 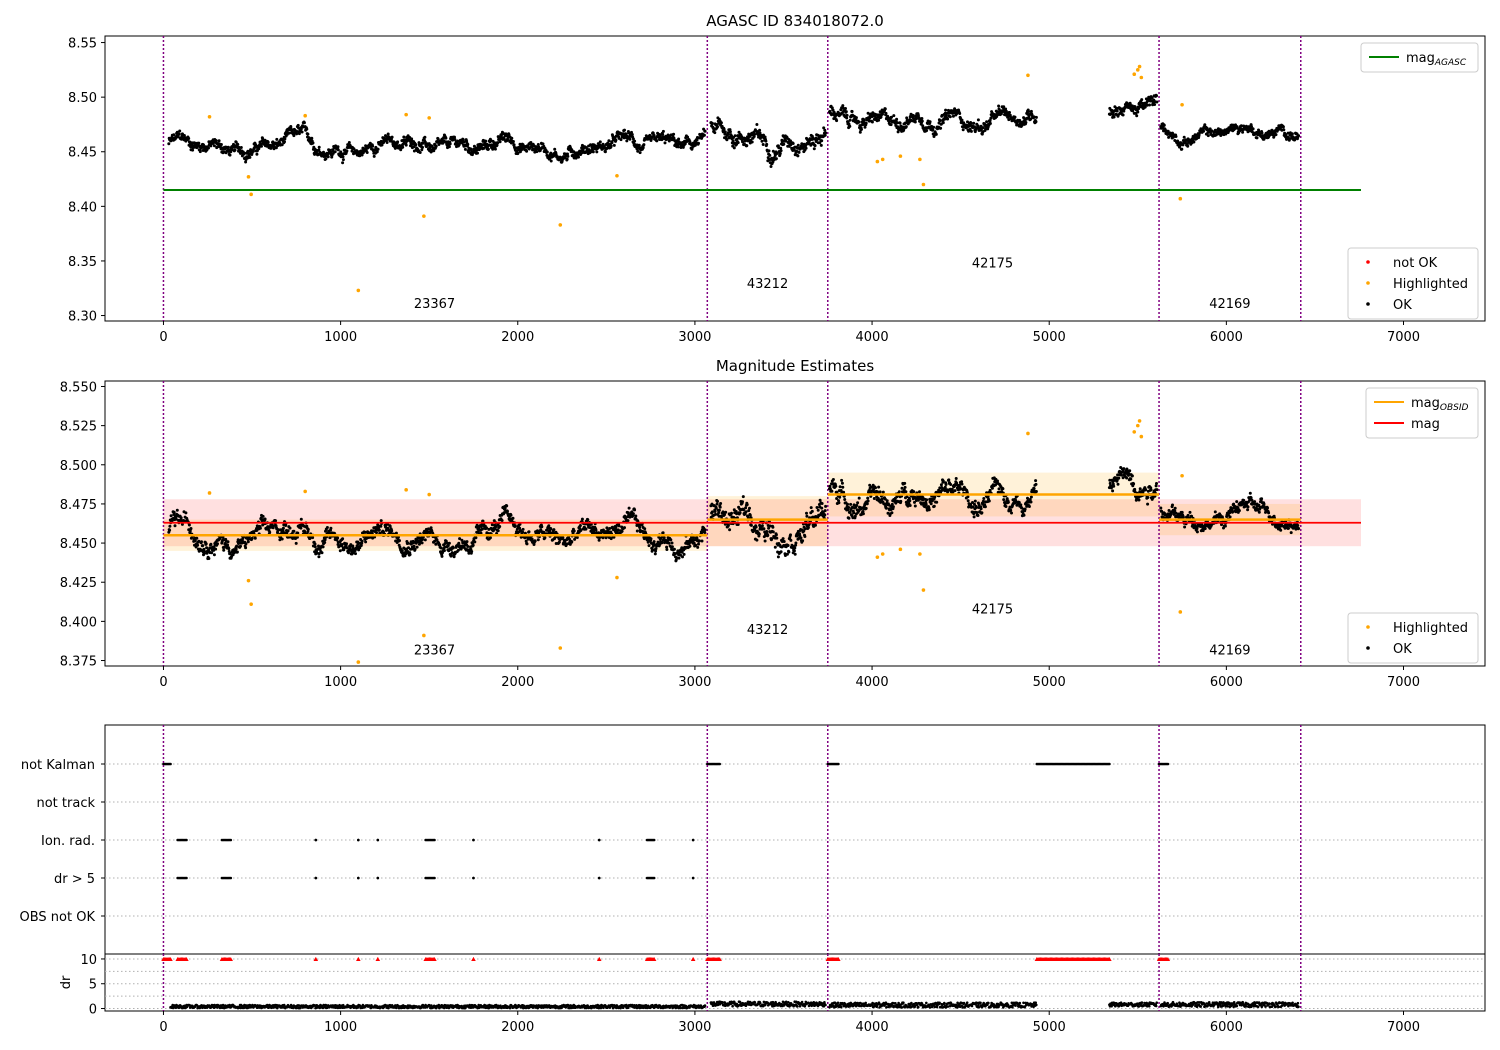 What do you see at coordinates (1450, 63) in the screenshot?
I see `p1-legend-subscript: AGASC` at bounding box center [1450, 63].